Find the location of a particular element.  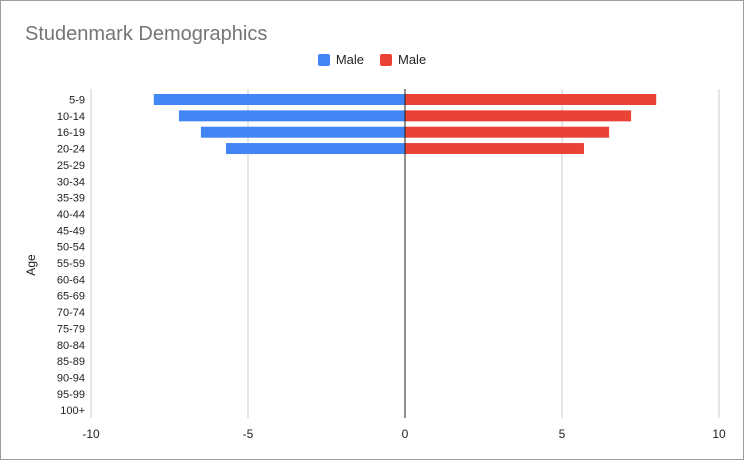

y-tick-label-18: 95-99 is located at coordinates (71, 395).